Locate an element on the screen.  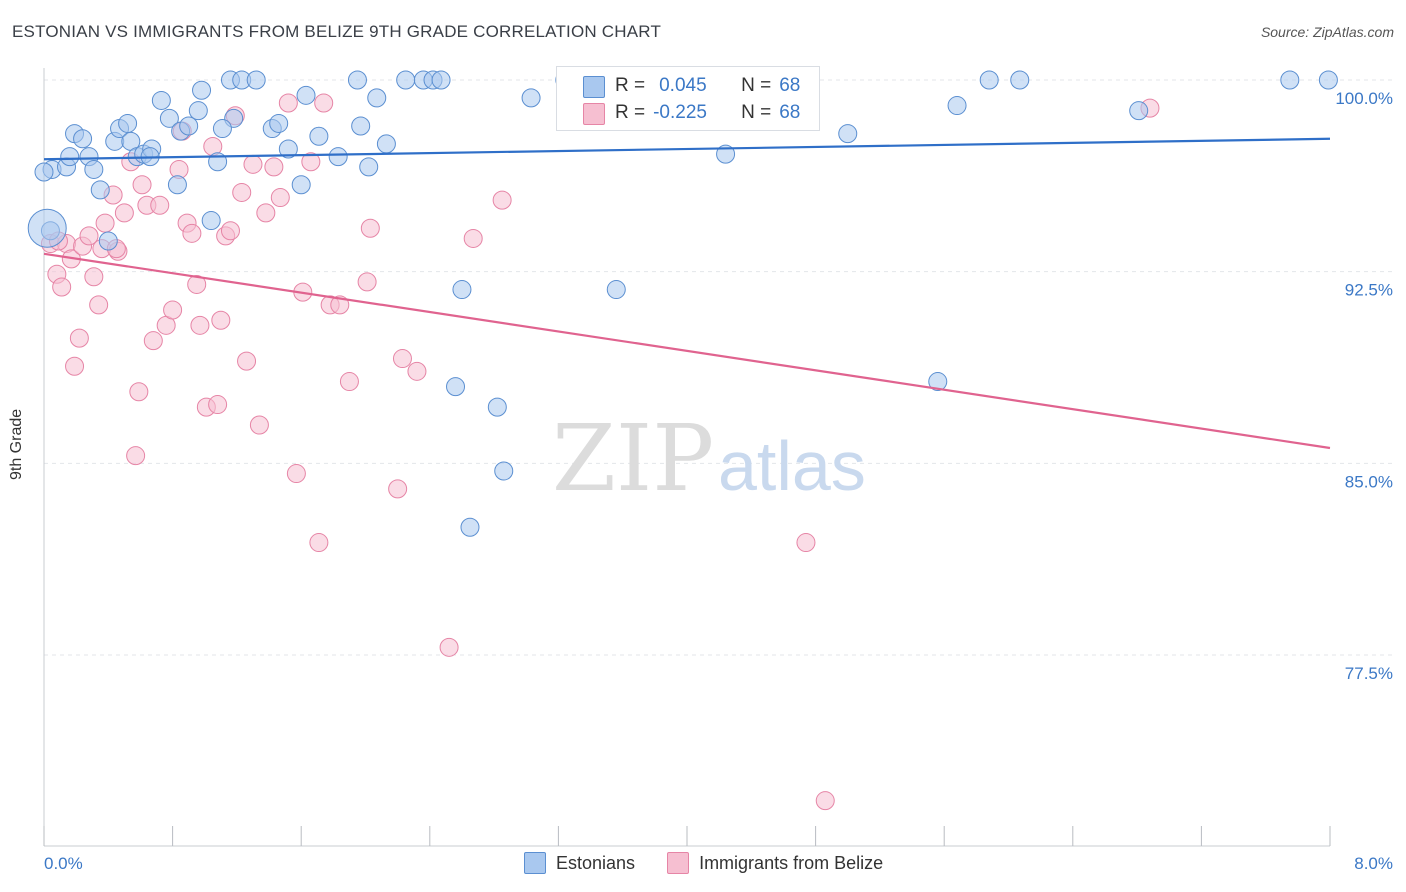
legend-n-label: N = is located at coordinates (756, 85).